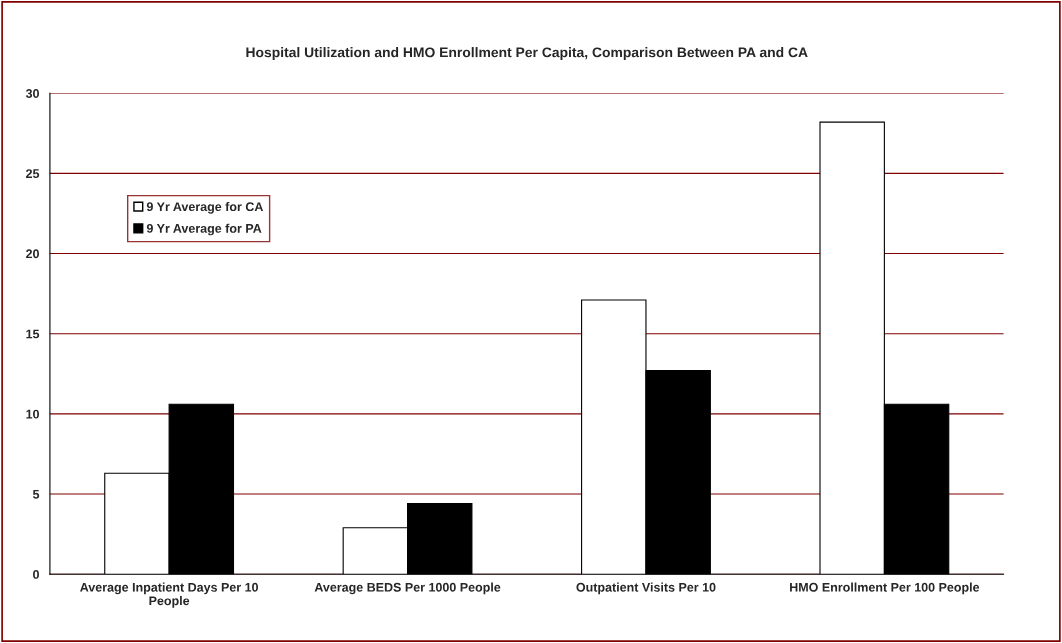 This screenshot has height=643, width=1062. Describe the element at coordinates (32, 414) in the screenshot. I see `y-tick-label: 10` at that location.